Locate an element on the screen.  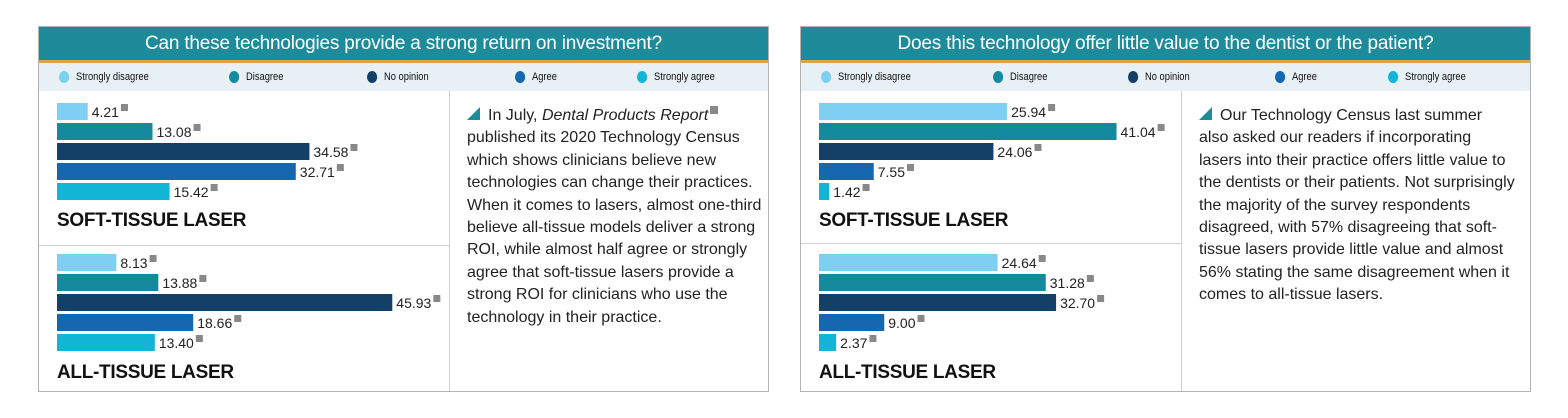
value-label: 24.64 is located at coordinates (1019, 263).